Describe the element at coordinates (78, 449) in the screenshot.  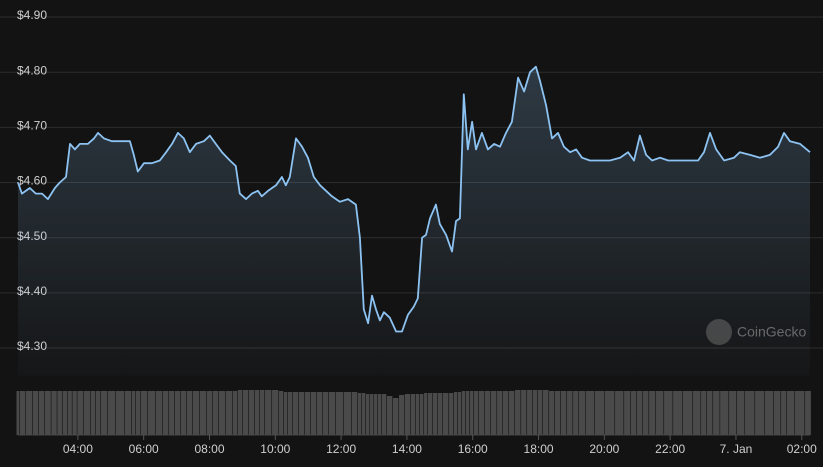
I see `x-tick-label: 04:00` at that location.